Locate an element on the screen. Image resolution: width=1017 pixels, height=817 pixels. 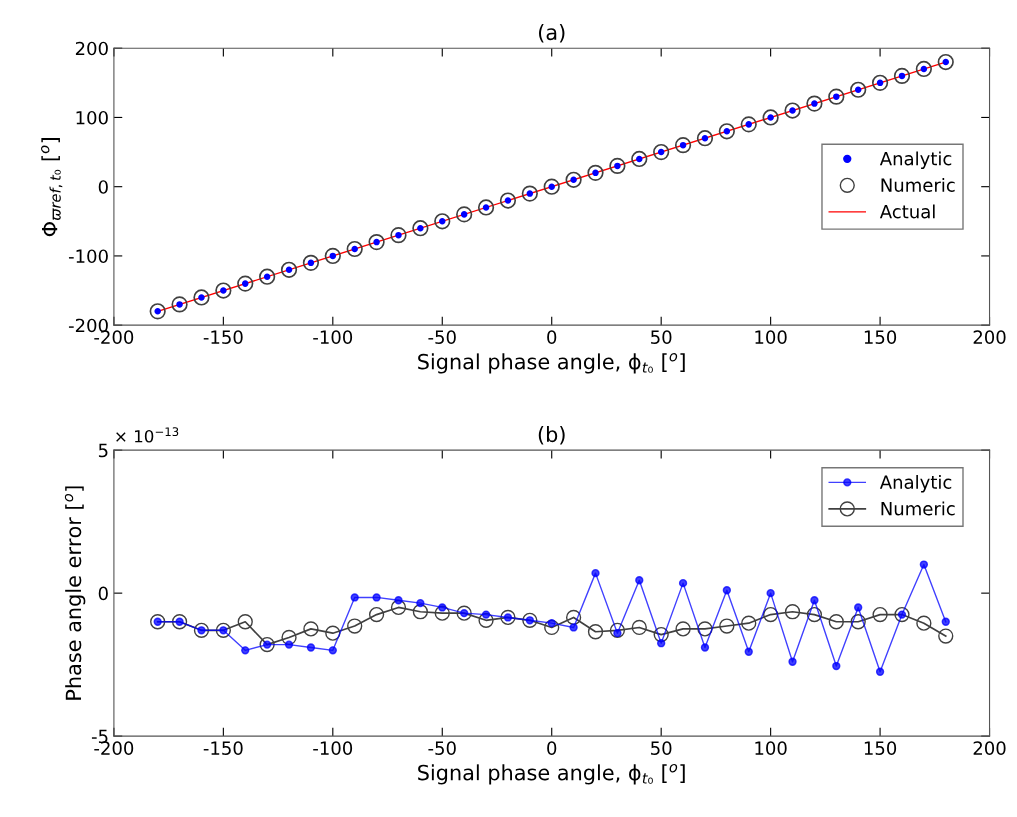
y-tick-label: 100 is located at coordinates (92, 117).